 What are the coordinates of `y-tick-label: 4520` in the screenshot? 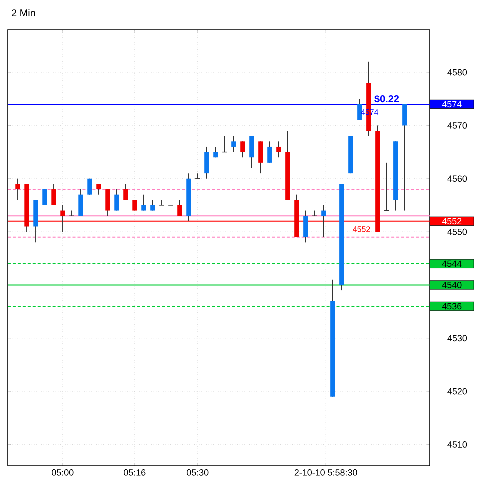 It's located at (458, 391).